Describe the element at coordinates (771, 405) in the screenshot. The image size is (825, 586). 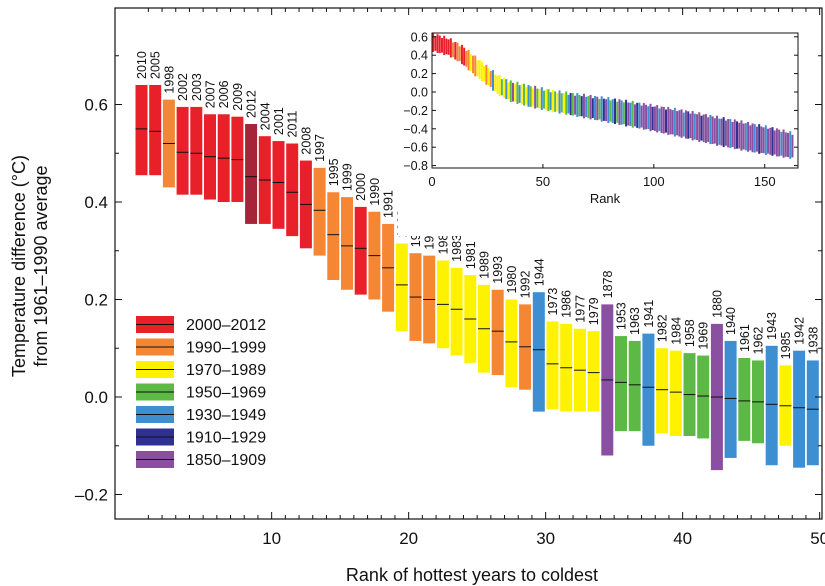
I see `bar-1943` at that location.